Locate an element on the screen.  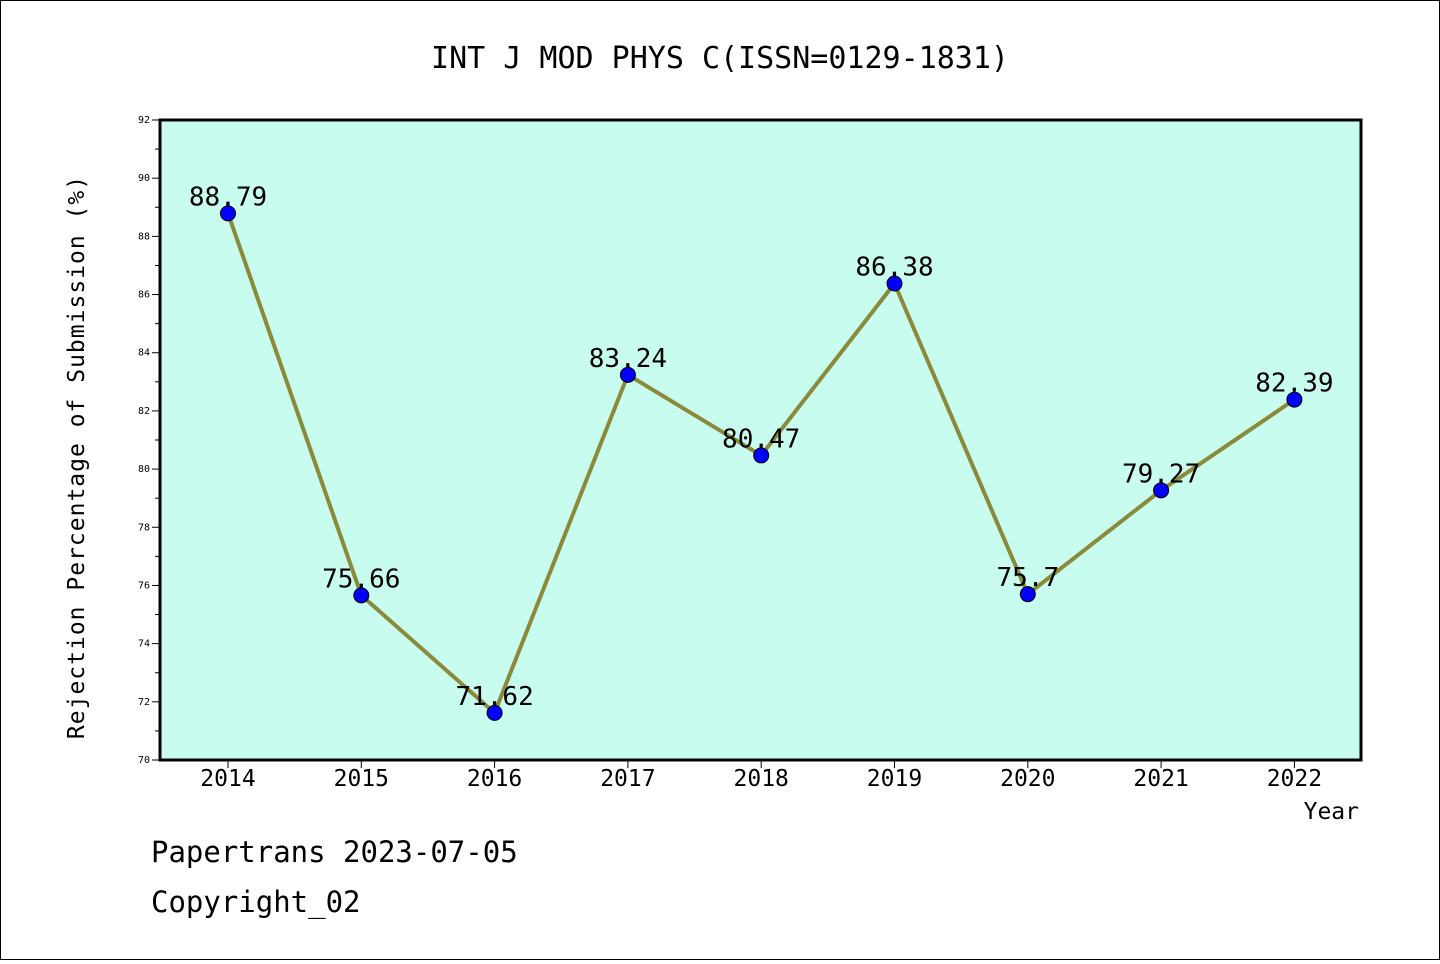
y-tick-label: 80 is located at coordinates (144, 469).